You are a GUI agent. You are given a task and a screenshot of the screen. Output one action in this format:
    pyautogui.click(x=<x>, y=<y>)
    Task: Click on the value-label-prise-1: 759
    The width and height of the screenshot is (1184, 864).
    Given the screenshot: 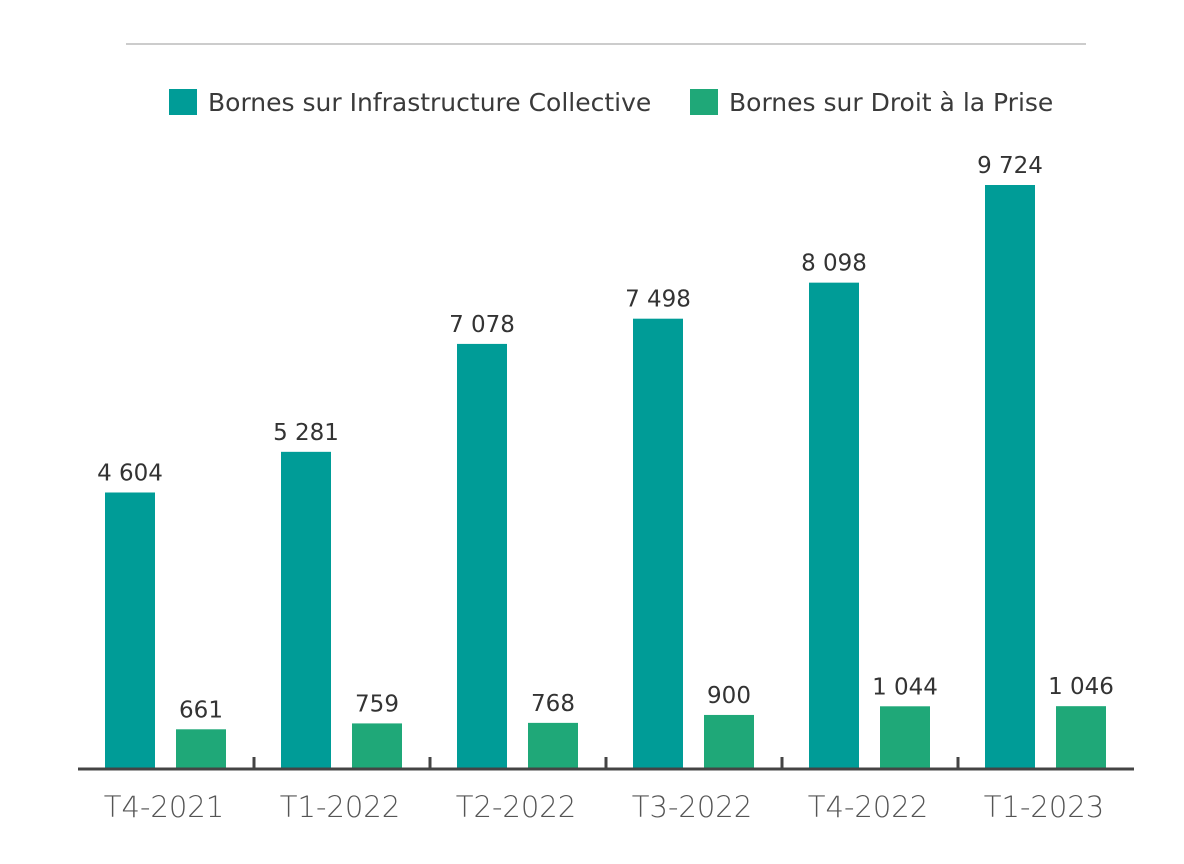 What is the action you would take?
    pyautogui.click(x=377, y=704)
    